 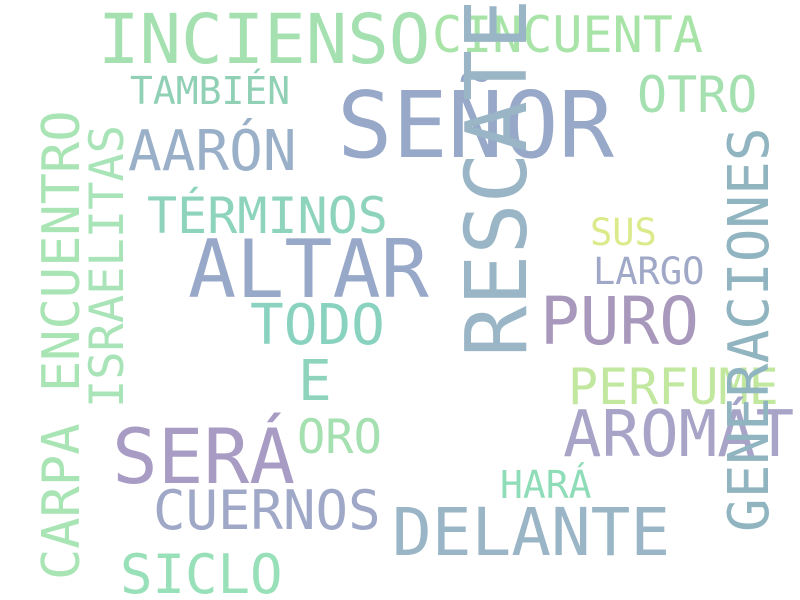 I want to click on word-generaciones: GENERACIONES, so click(x=749, y=329).